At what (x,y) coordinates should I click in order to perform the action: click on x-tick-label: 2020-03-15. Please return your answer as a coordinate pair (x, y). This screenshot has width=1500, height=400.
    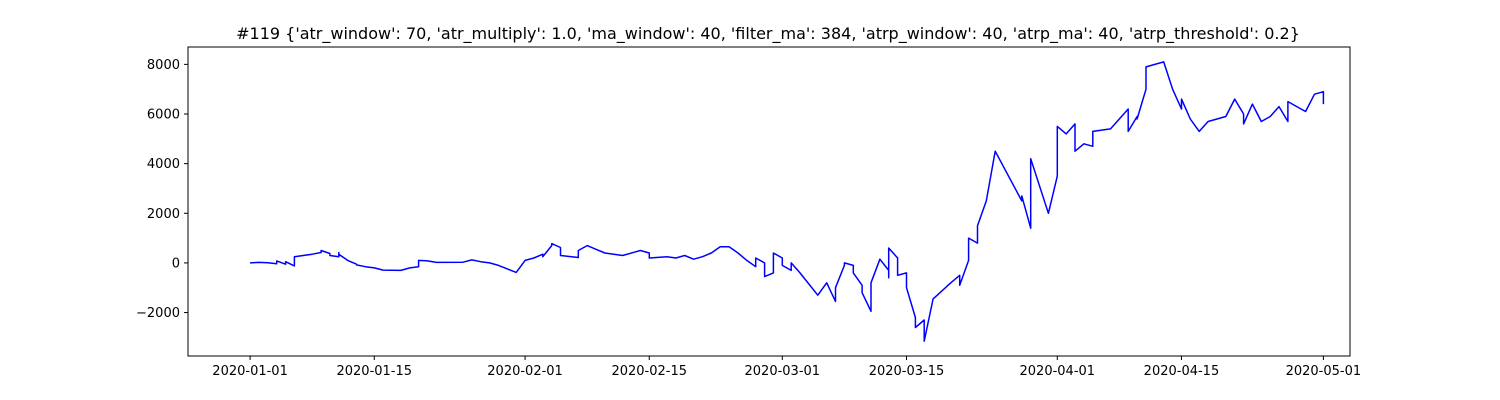
    Looking at the image, I should click on (907, 371).